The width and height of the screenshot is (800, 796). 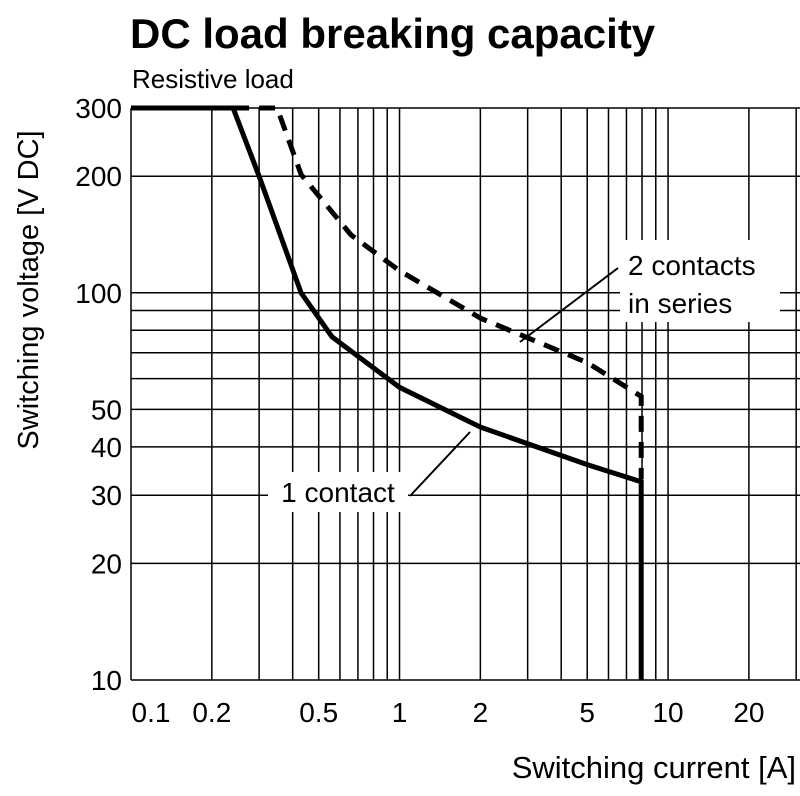 I want to click on y-tick-label: 20, so click(x=106, y=563).